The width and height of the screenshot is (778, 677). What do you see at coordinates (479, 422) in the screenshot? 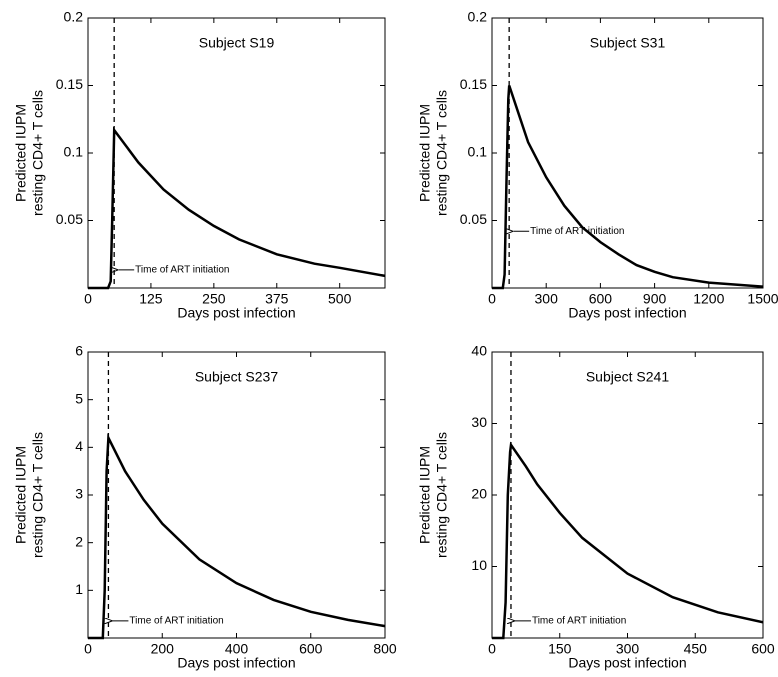
I see `y-tick-label: 30` at bounding box center [479, 422].